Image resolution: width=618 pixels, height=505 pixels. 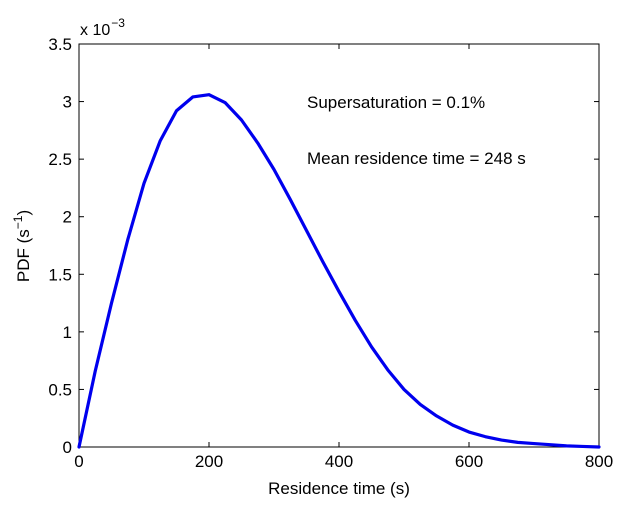 What do you see at coordinates (67, 332) in the screenshot?
I see `y-tick-label: 1` at bounding box center [67, 332].